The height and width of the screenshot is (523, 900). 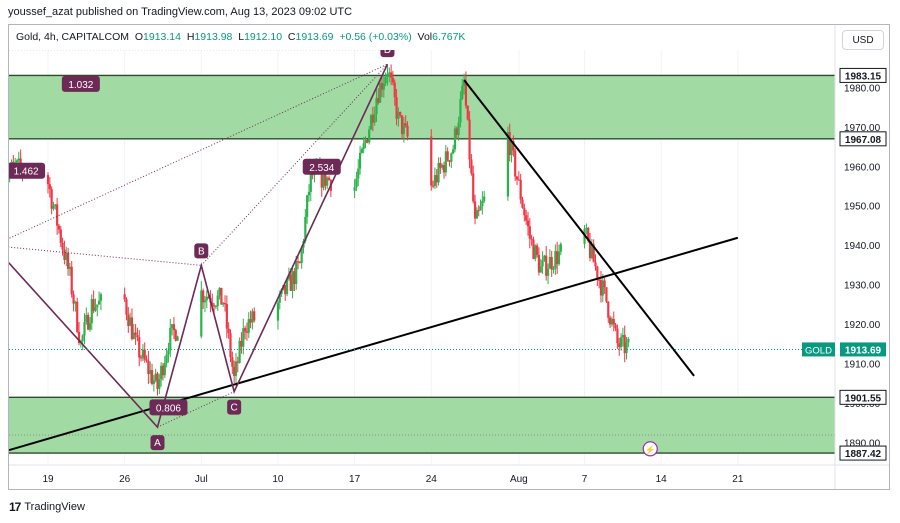 What do you see at coordinates (15, 507) in the screenshot?
I see `tradingview-mark-icon: 17` at bounding box center [15, 507].